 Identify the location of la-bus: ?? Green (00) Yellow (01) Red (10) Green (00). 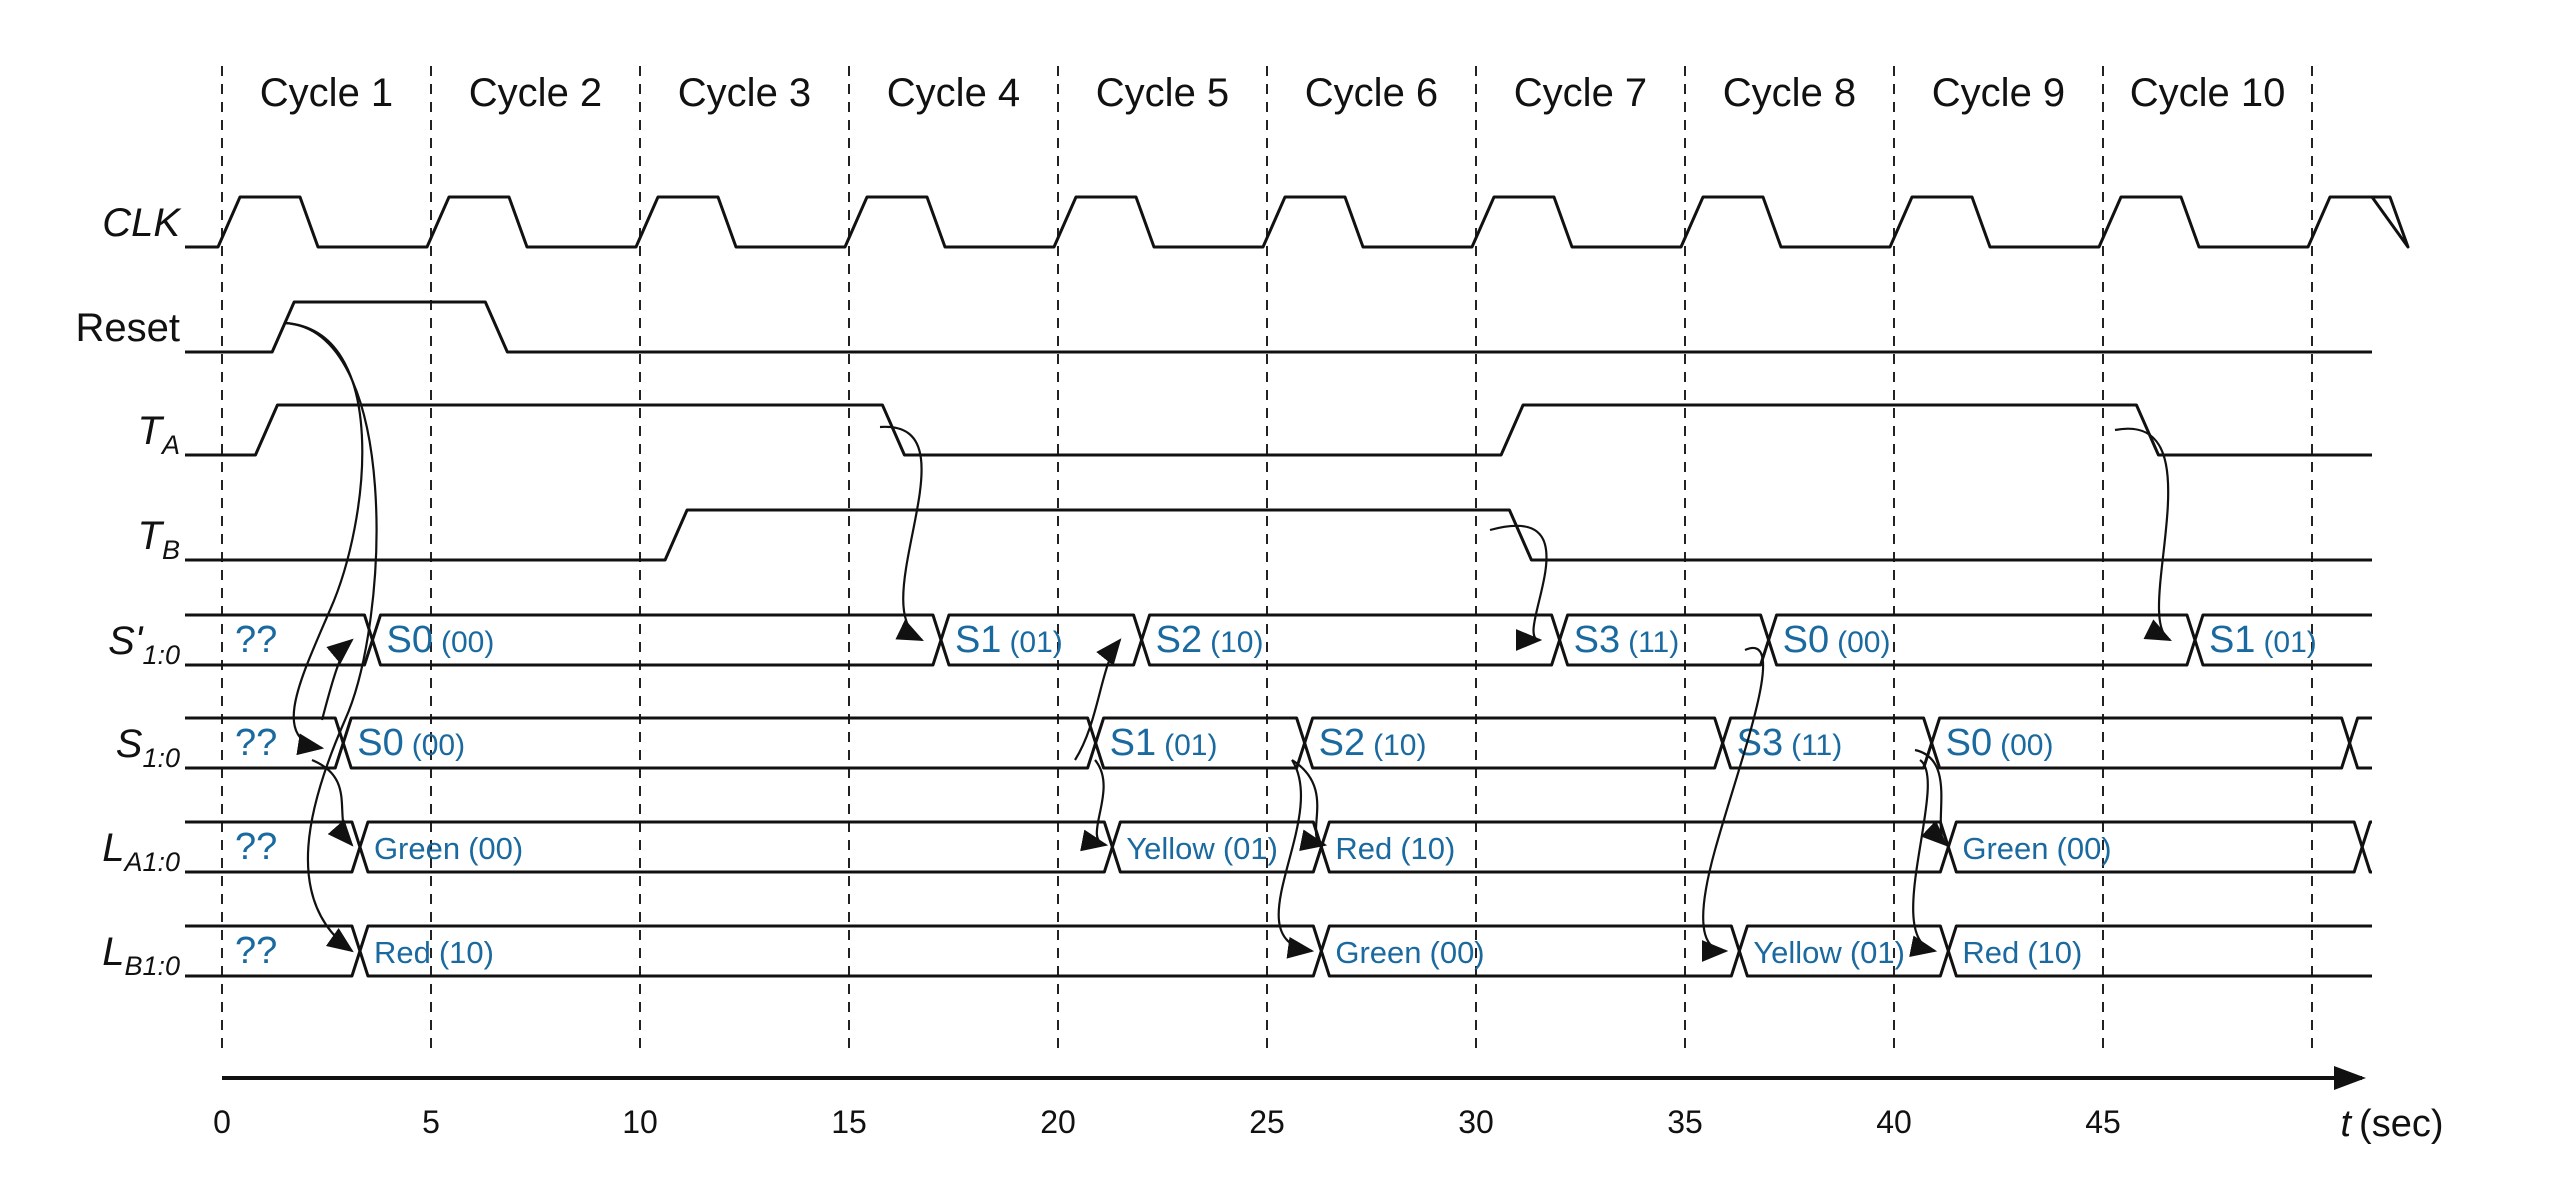
(1278, 847).